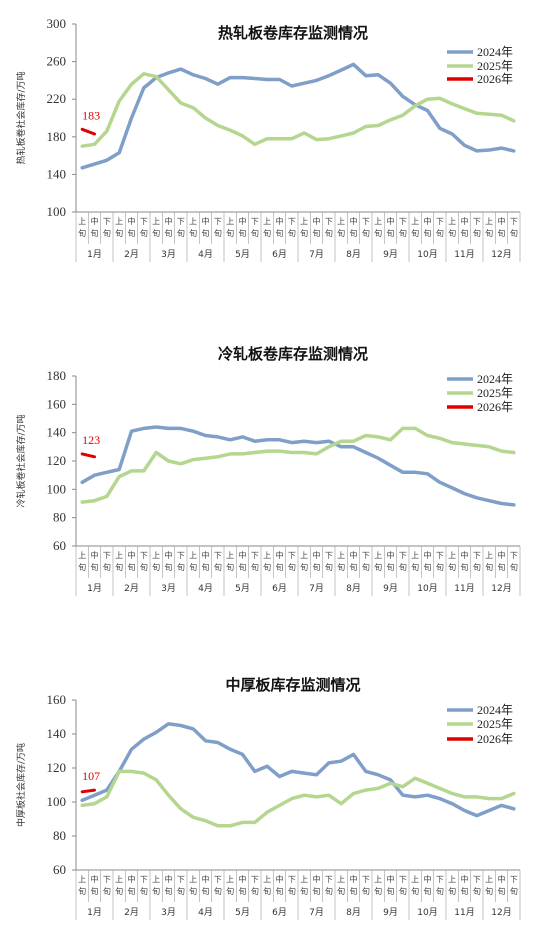 Image resolution: width=550 pixels, height=937 pixels. I want to click on x-month-label: 5月, so click(242, 254).